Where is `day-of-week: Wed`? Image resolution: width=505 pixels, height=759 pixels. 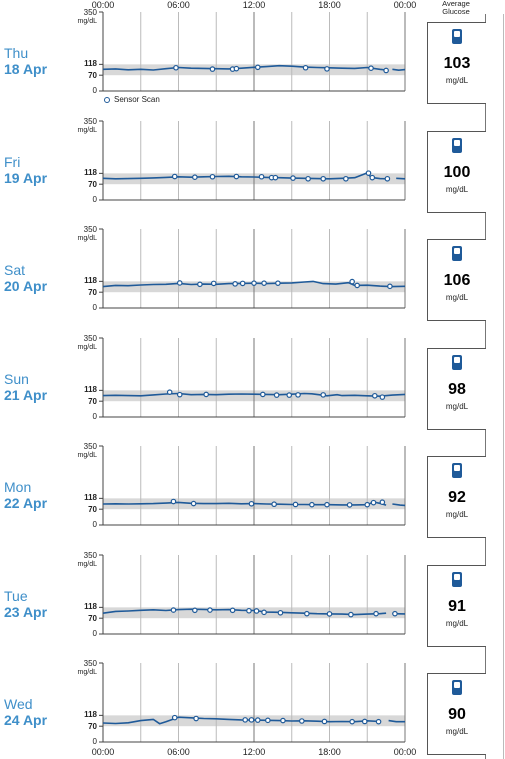 day-of-week: Wed is located at coordinates (18, 704).